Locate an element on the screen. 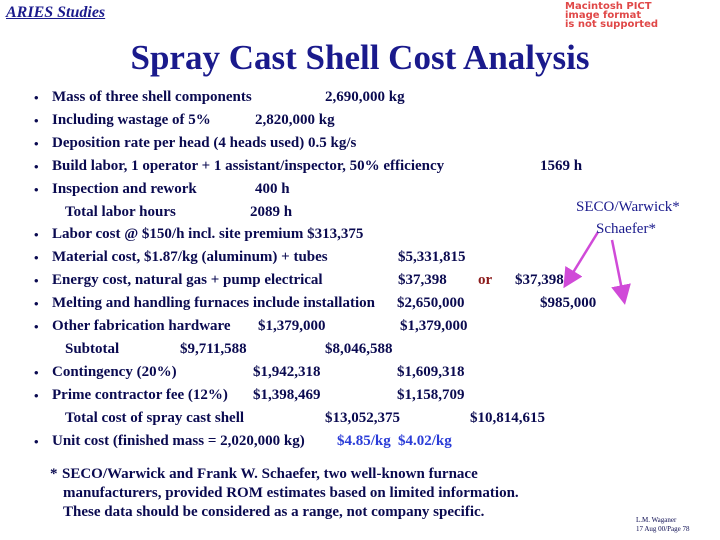 This screenshot has height=540, width=720. value: or is located at coordinates (485, 280).